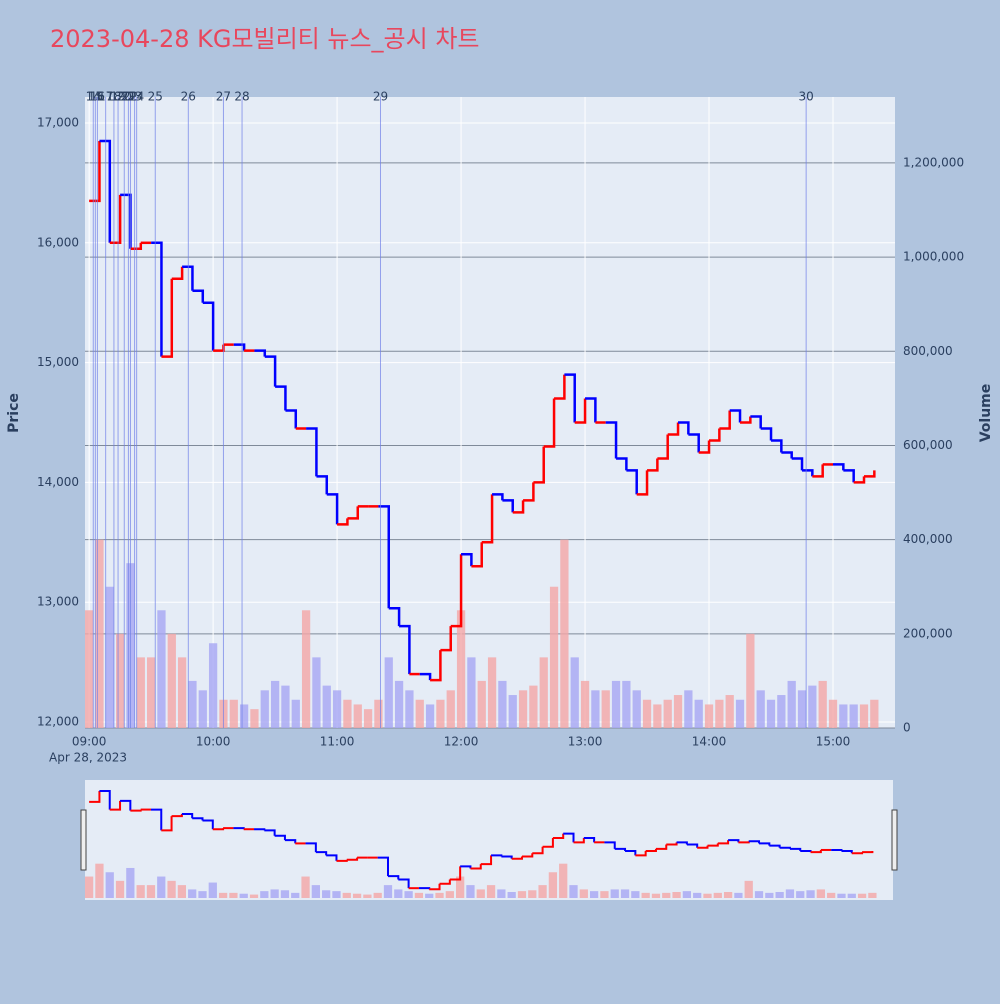  I want to click on news-label: 26, so click(188, 97).